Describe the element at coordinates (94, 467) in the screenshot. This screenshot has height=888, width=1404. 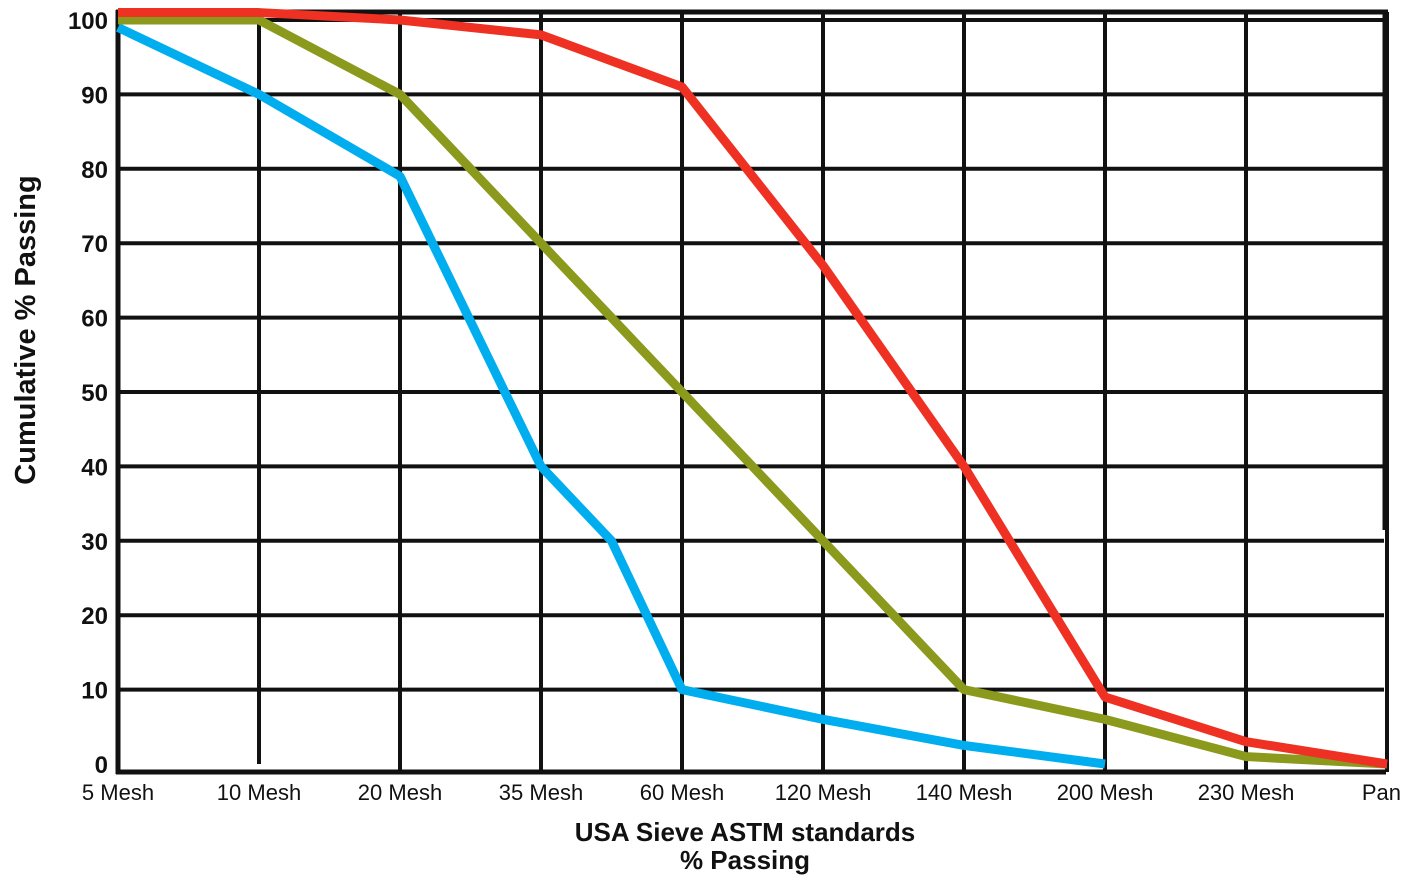
I see `y-tick-label: 40` at that location.